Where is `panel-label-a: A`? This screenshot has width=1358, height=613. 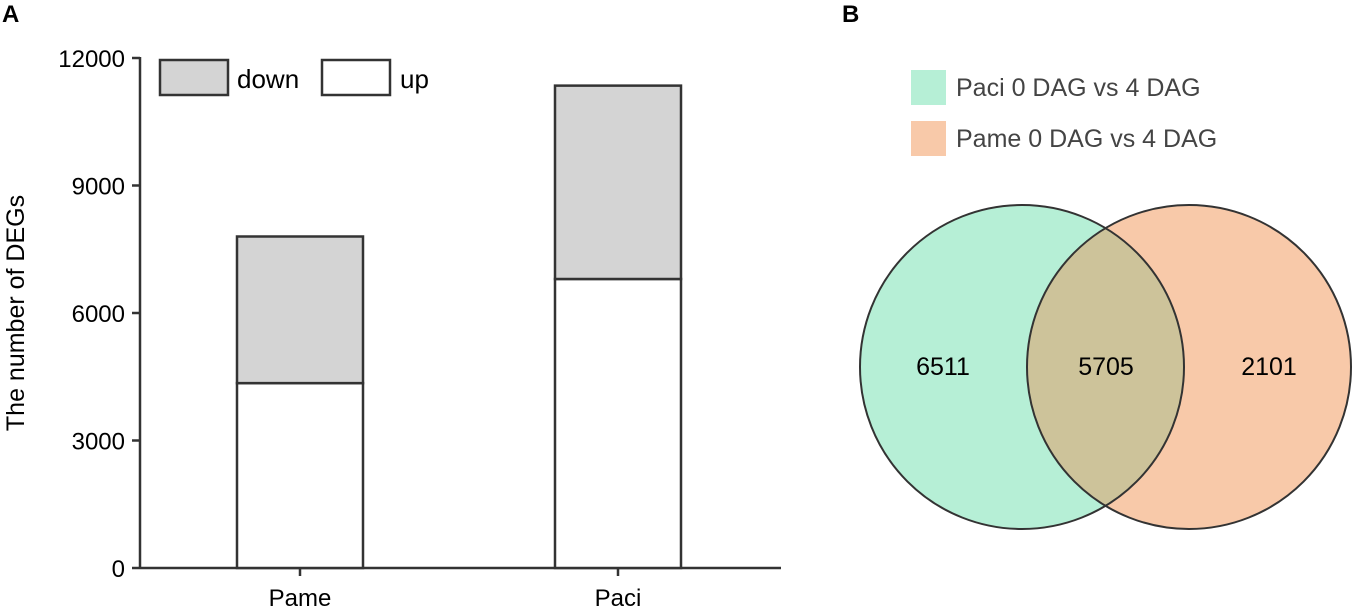
panel-label-a: A is located at coordinates (10, 14).